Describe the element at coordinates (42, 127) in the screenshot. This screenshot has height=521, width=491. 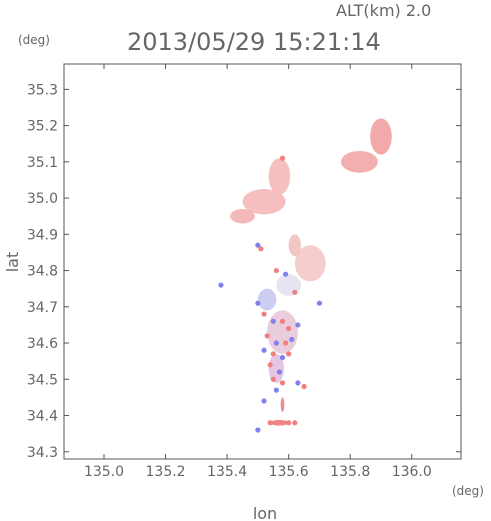
I see `y-tick-label-9: 35.2` at that location.